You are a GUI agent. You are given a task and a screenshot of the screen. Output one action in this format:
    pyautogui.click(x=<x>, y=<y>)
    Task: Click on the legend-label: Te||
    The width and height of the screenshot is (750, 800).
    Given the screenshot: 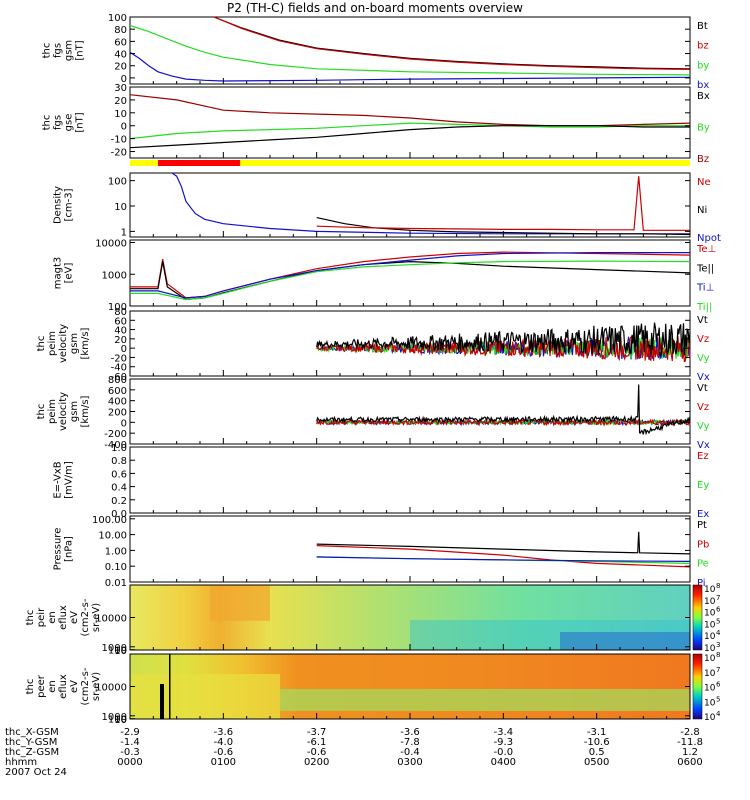 What is the action you would take?
    pyautogui.click(x=705, y=268)
    